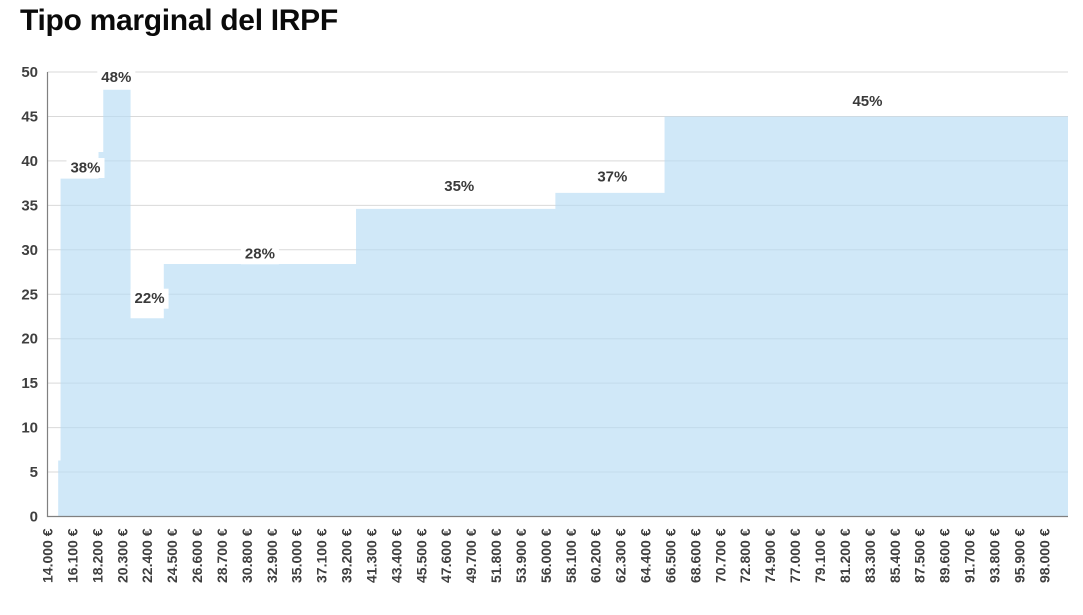  Describe the element at coordinates (29, 339) in the screenshot. I see `y-tick-label: 20` at that location.